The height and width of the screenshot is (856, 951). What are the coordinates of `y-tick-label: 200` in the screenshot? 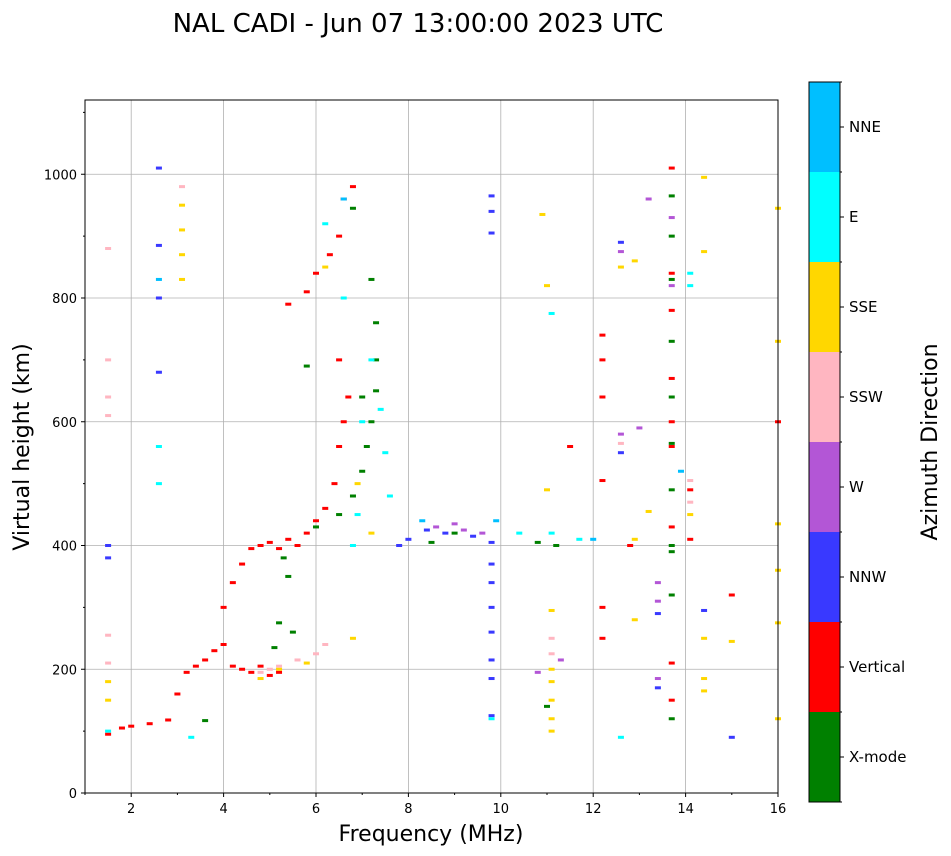 It's located at (64, 670).